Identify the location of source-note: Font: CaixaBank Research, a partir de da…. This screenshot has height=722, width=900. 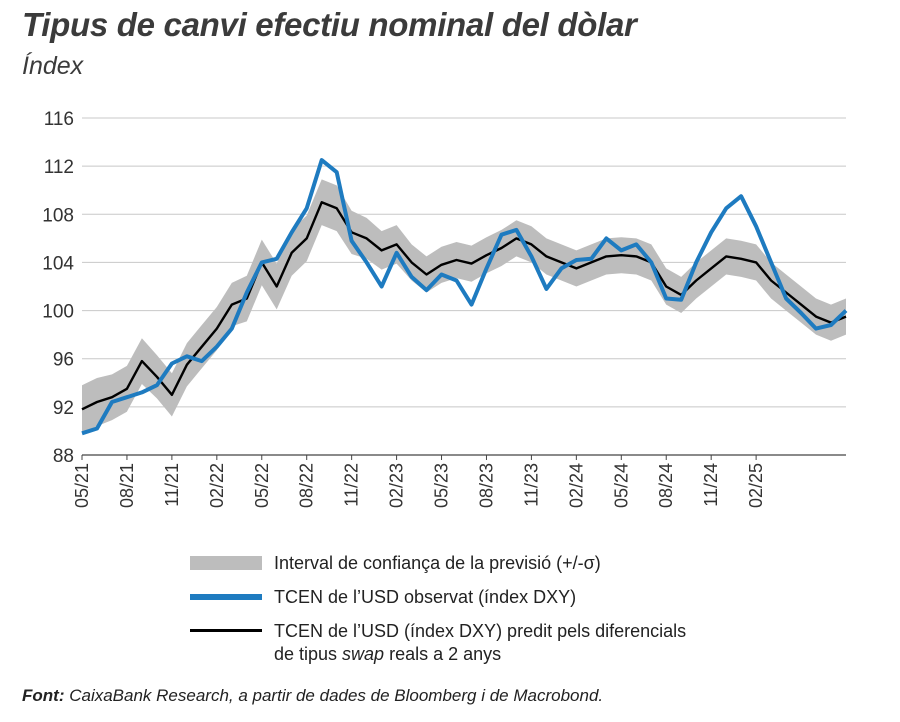
(312, 696).